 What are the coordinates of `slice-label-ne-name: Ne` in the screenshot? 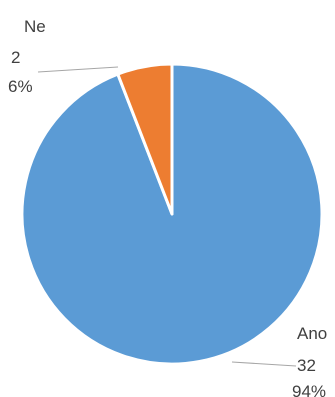 It's located at (35, 26).